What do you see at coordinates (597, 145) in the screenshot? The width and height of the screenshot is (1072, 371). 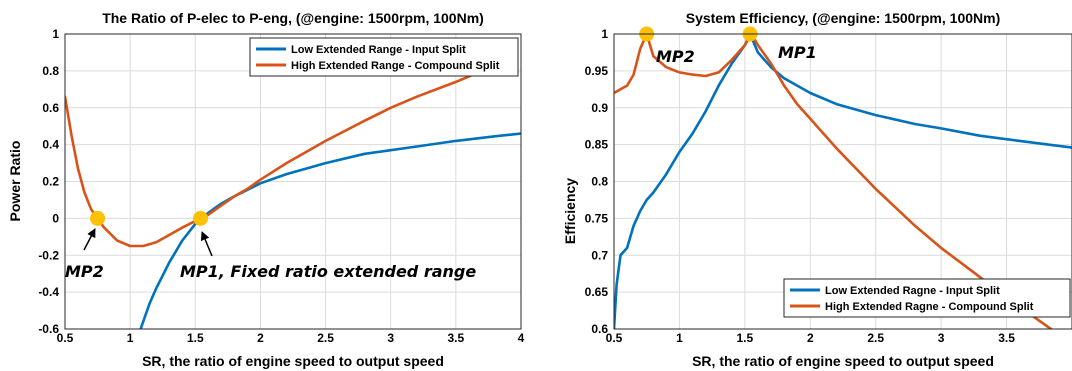 I see `y-tick-label: 0.85` at bounding box center [597, 145].